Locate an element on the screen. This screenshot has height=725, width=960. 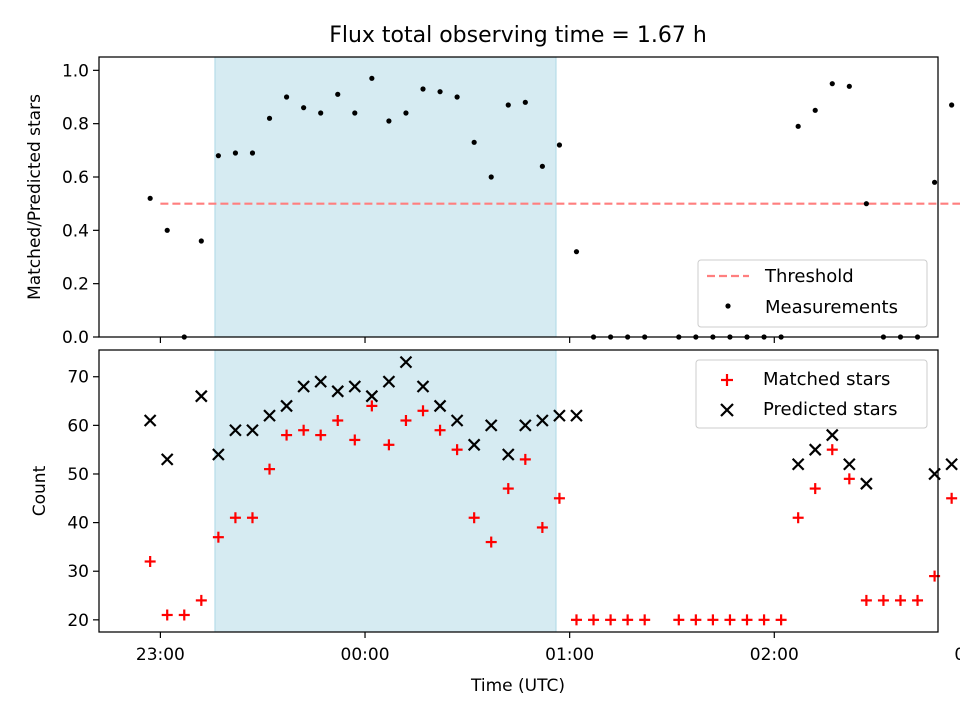
legend-matched-swatch is located at coordinates (727, 380).